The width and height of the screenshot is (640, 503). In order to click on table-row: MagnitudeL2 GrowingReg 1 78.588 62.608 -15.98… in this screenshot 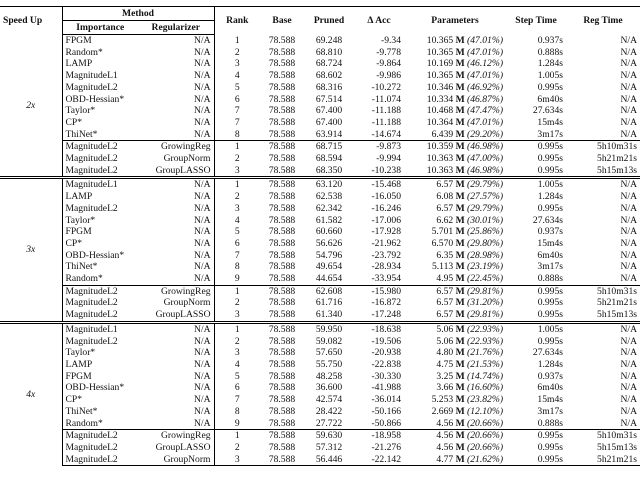, I will do `click(320, 291)`.